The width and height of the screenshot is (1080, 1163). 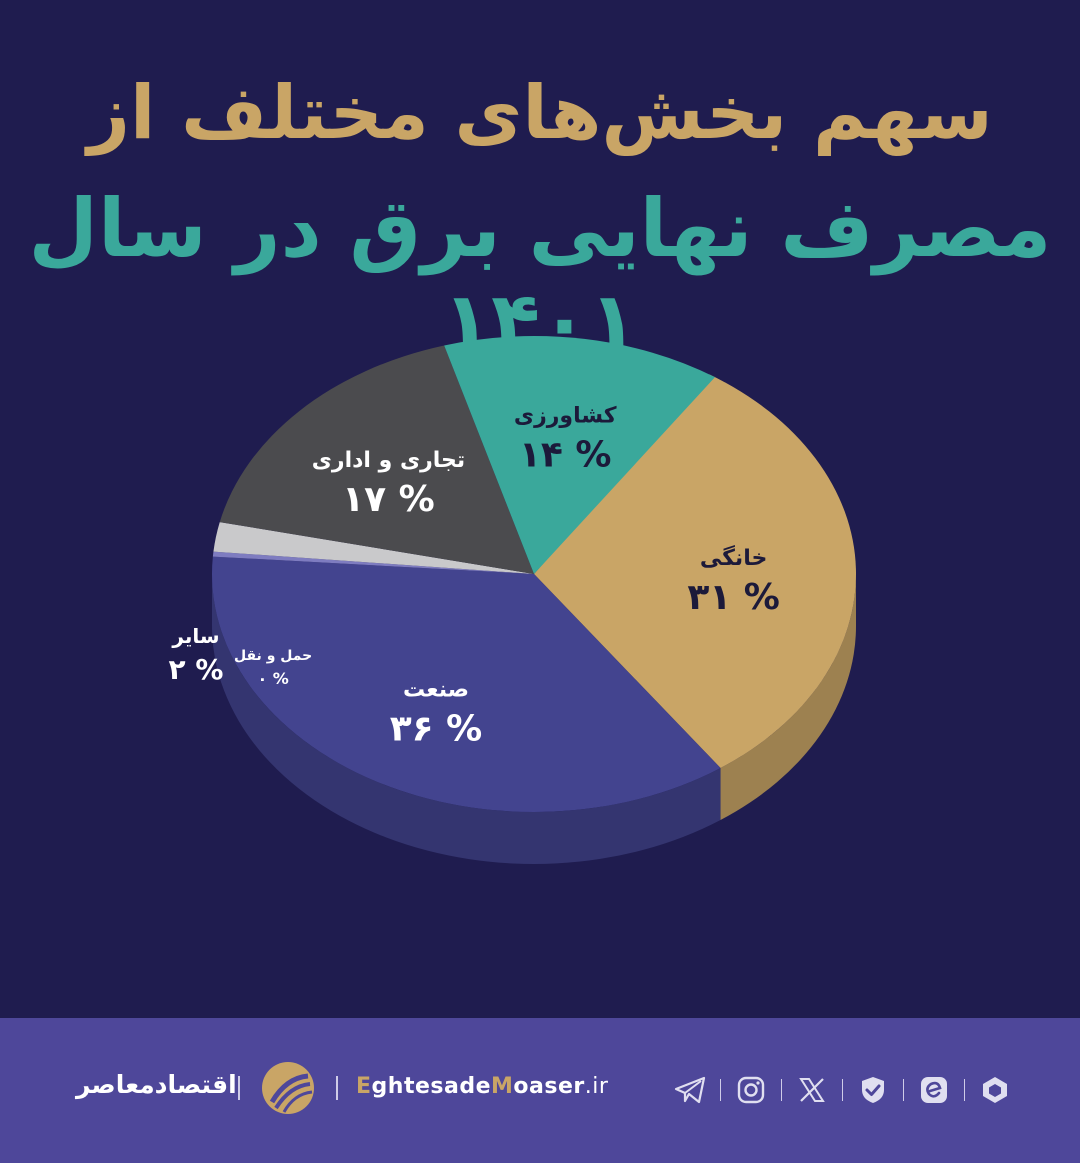 I want to click on footer: اقتصادمعاصر EghtesadeMoaser.ir, so click(x=540, y=1090).